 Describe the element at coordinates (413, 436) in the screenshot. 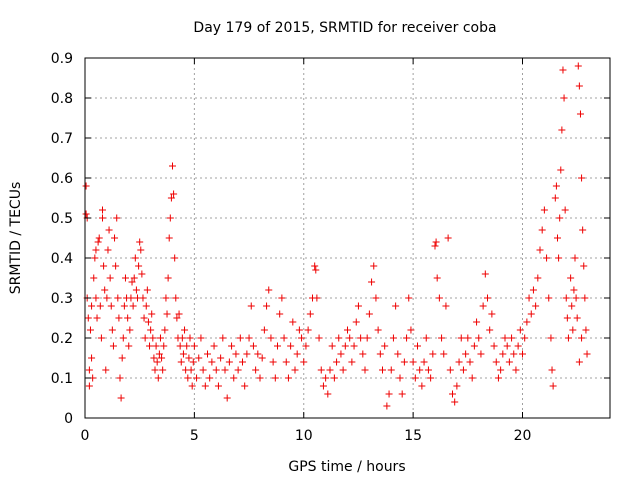

I see `x-tick-label: 15` at that location.